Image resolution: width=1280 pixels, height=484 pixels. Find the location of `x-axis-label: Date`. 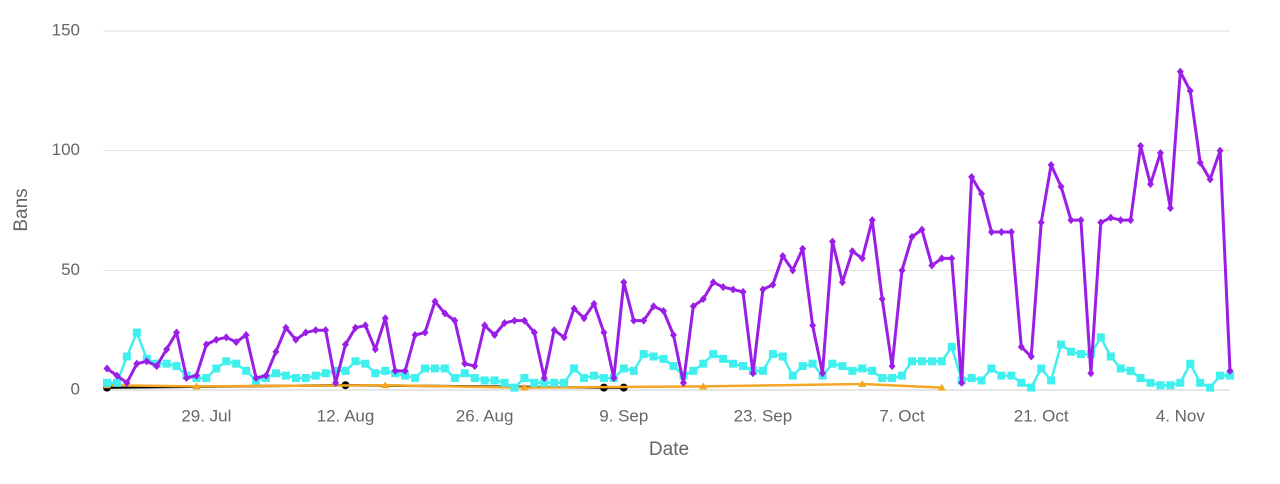

x-axis-label: Date is located at coordinates (669, 449).